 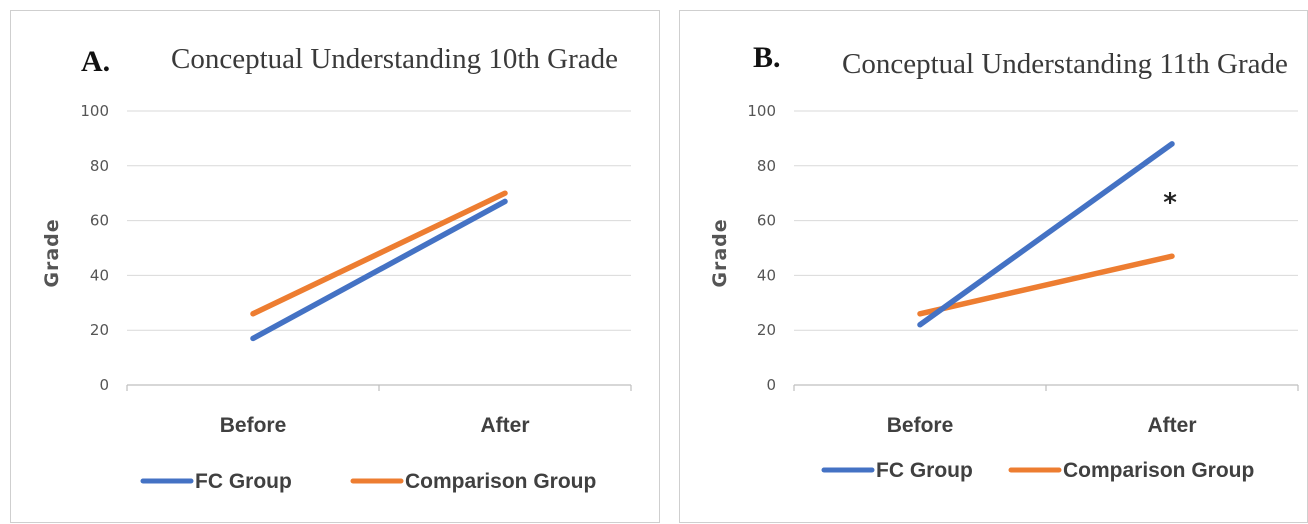 I want to click on chart-a-series-line-comparison-group, so click(x=379, y=253).